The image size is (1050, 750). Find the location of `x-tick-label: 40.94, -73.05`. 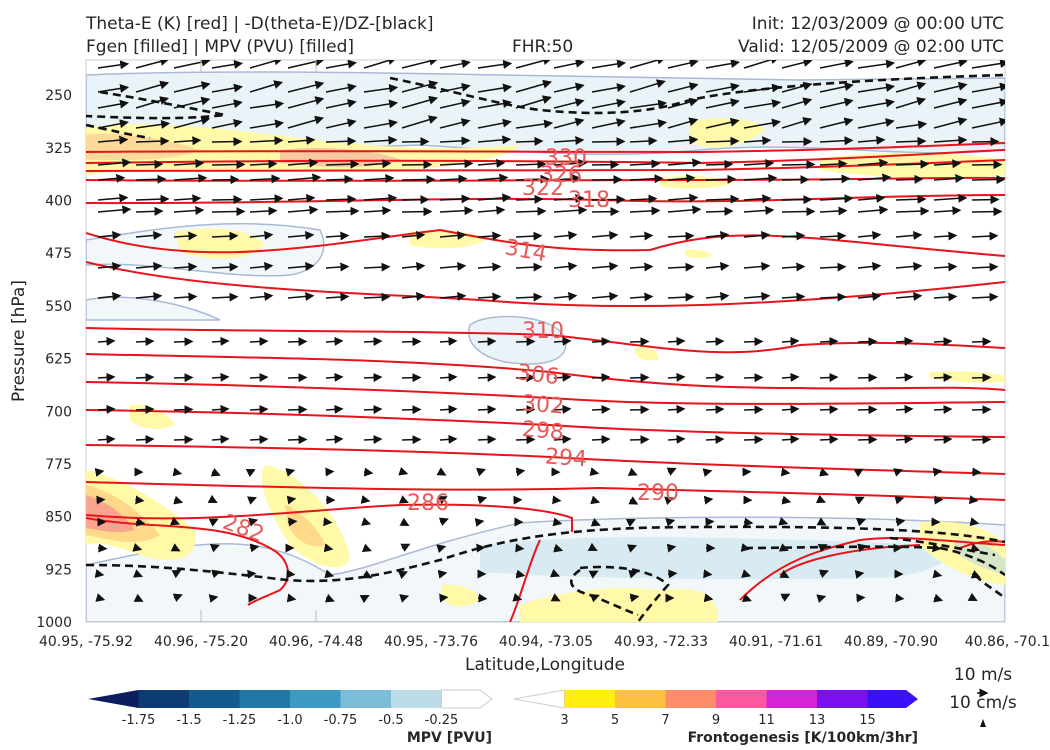

x-tick-label: 40.94, -73.05 is located at coordinates (546, 642).